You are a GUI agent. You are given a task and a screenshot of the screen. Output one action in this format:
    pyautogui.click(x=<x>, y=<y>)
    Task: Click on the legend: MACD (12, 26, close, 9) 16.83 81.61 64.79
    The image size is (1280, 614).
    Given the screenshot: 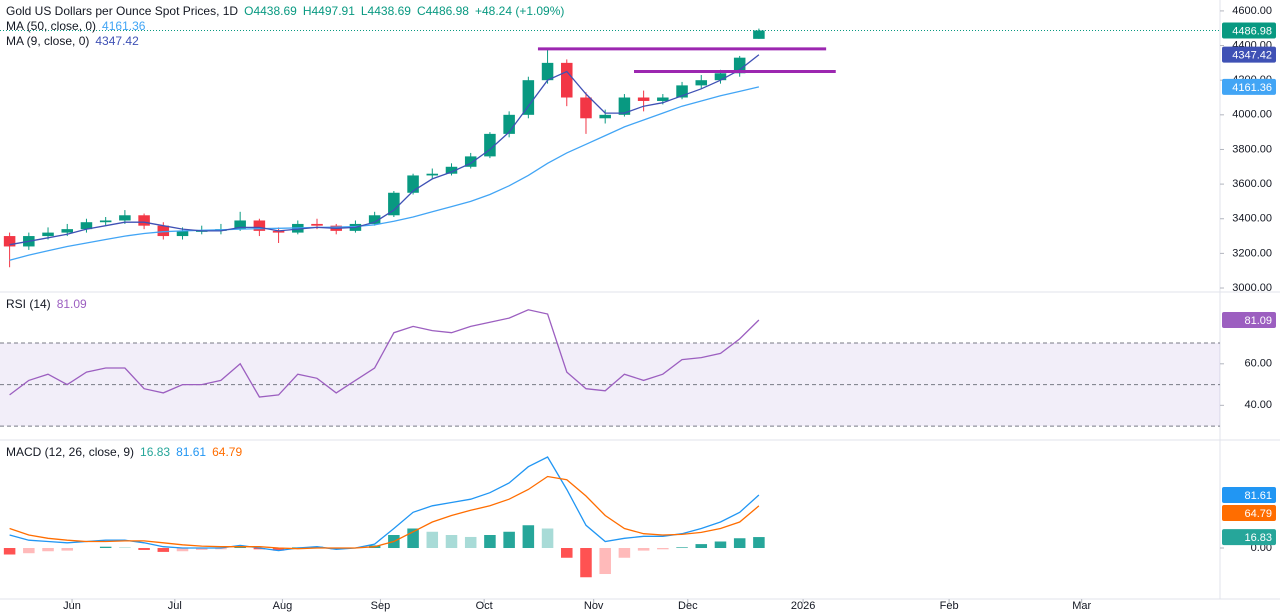 What is the action you would take?
    pyautogui.click(x=127, y=452)
    